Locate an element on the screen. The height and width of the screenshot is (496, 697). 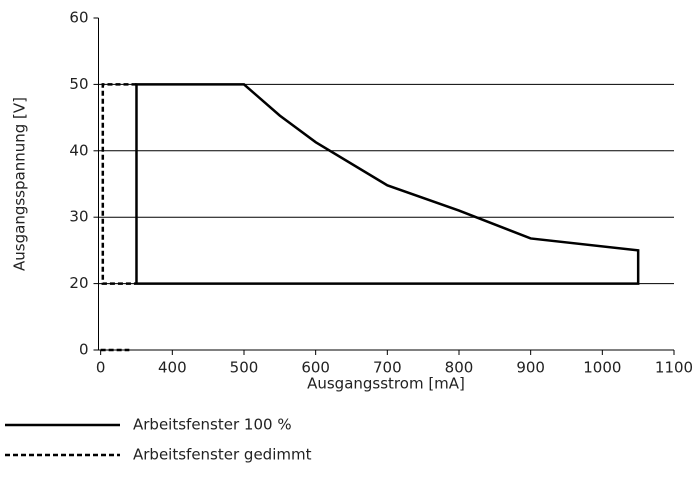
x-axis-label: Ausgangsstrom [mA] is located at coordinates (386, 384).